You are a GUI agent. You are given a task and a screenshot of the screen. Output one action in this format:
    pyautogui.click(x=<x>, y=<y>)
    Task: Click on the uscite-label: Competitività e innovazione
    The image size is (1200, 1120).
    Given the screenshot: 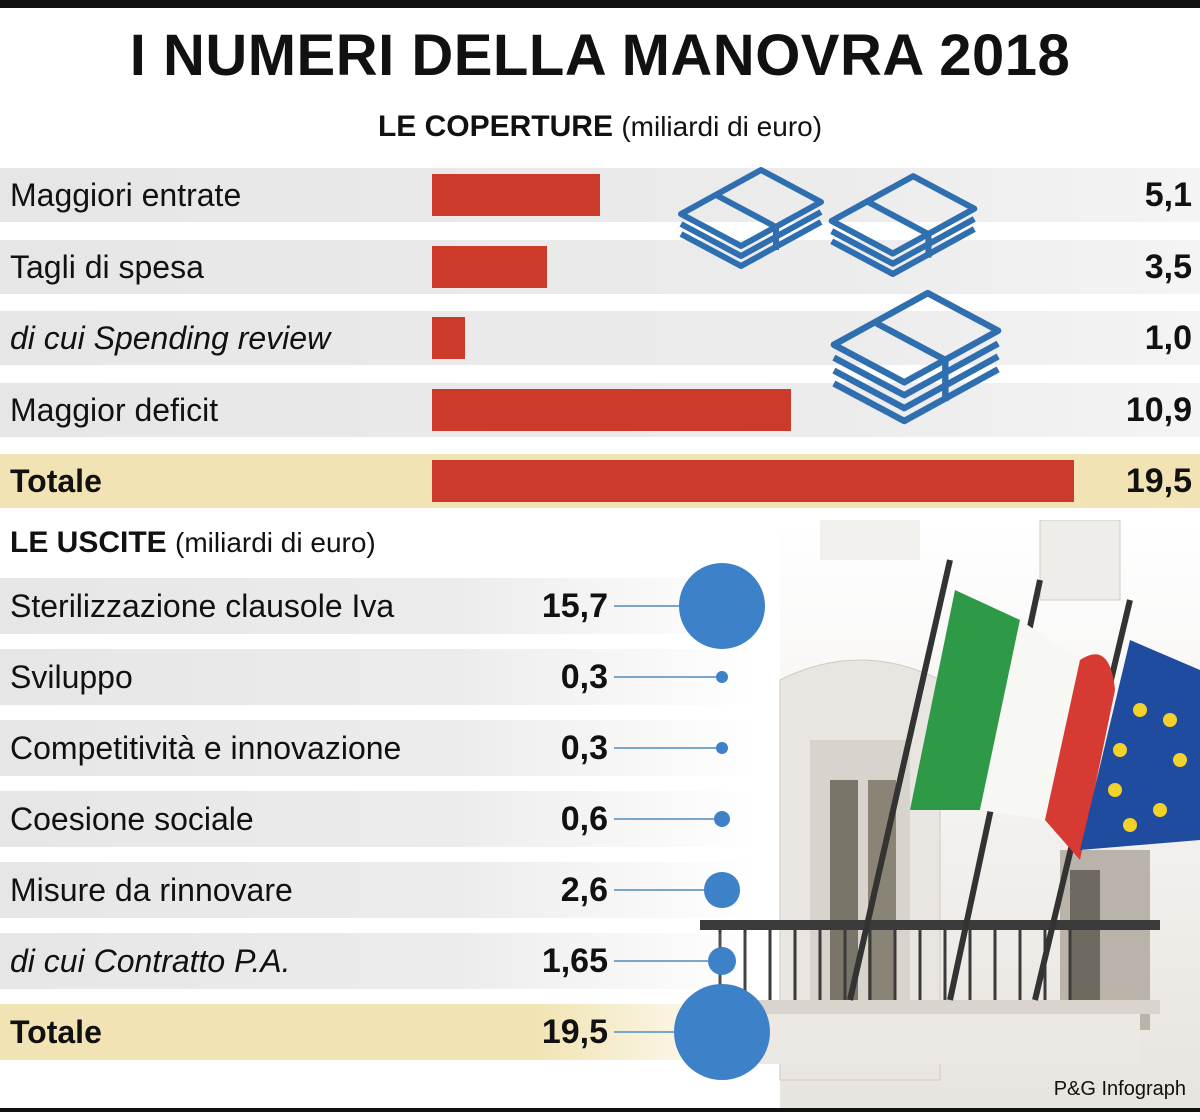 What is the action you would take?
    pyautogui.click(x=206, y=748)
    